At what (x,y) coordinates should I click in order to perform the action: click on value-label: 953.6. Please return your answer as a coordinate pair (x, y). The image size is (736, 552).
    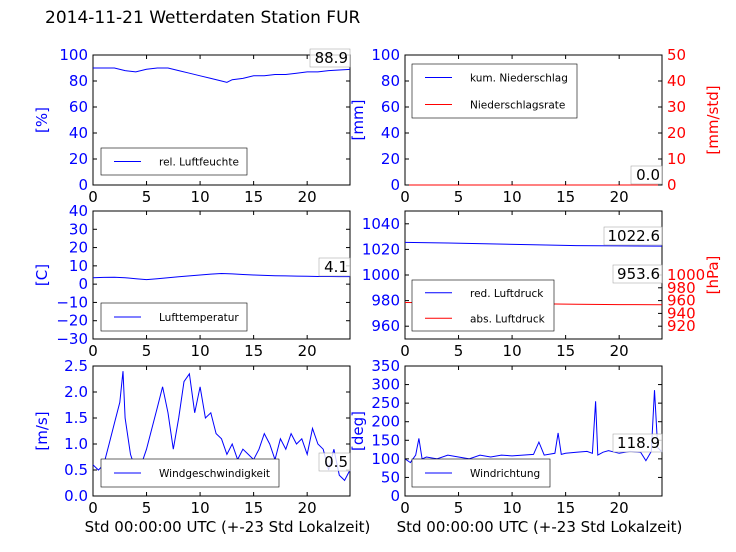
    Looking at the image, I should click on (638, 274).